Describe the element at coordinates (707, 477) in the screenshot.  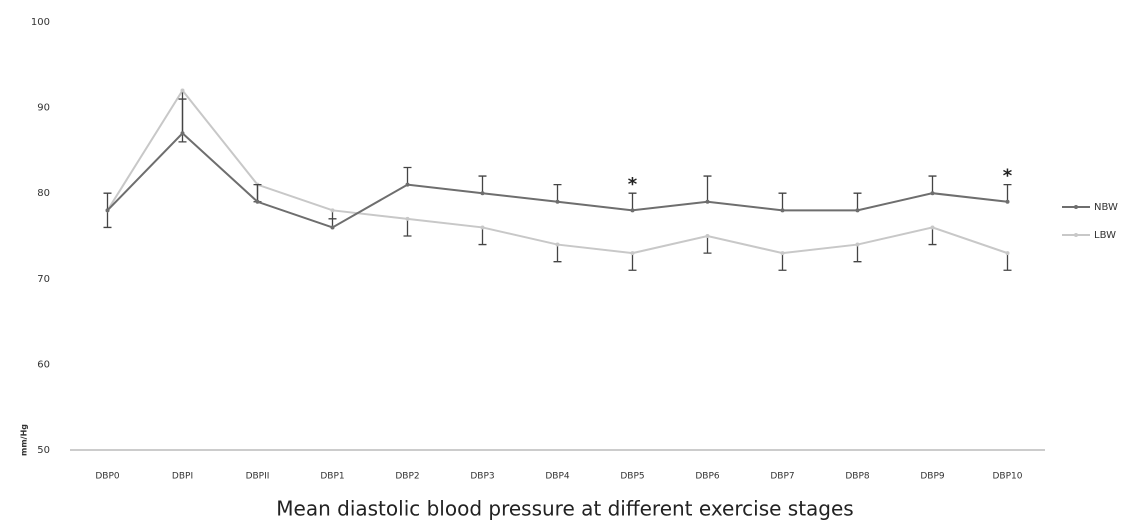
I see `x-tick-label: DBP6` at that location.